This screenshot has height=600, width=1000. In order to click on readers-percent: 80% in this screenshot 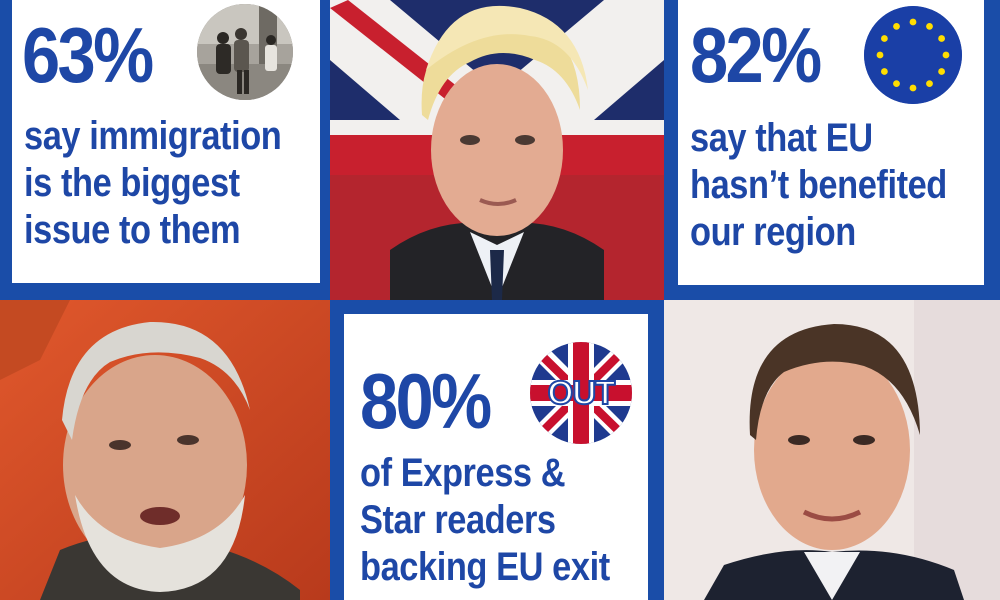, I will do `click(426, 401)`.